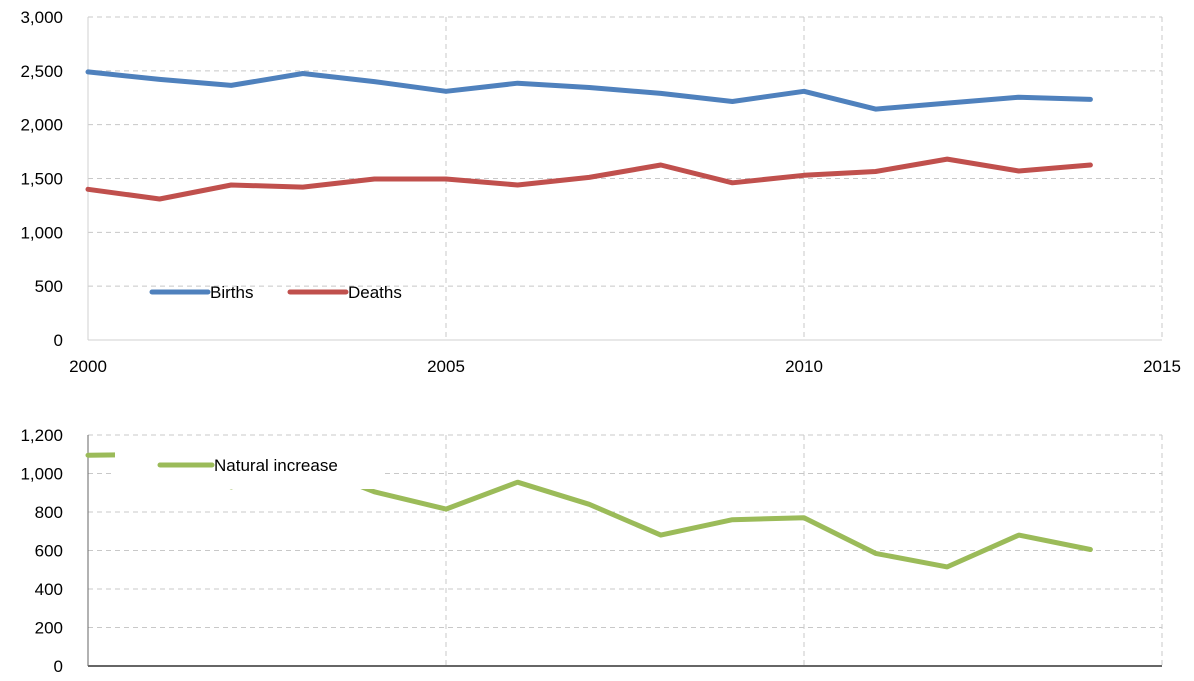 The height and width of the screenshot is (681, 1194). Describe the element at coordinates (41, 179) in the screenshot. I see `y-tick-label: 1,500` at that location.